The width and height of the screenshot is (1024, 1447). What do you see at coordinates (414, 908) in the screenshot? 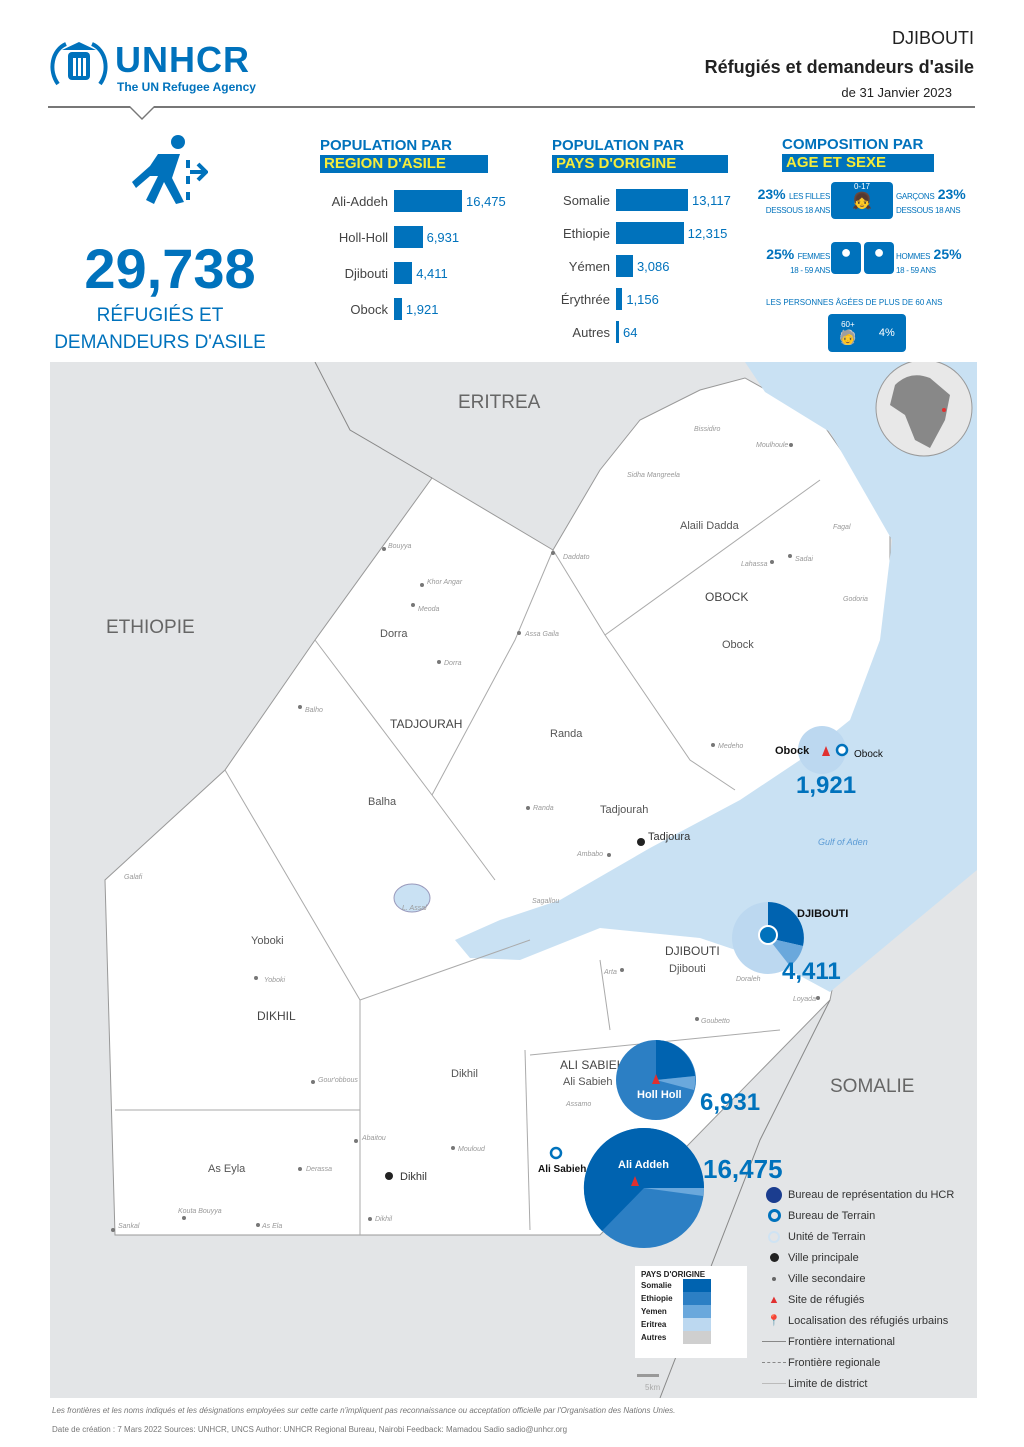
I see `lake-label: L. Assal` at bounding box center [414, 908].